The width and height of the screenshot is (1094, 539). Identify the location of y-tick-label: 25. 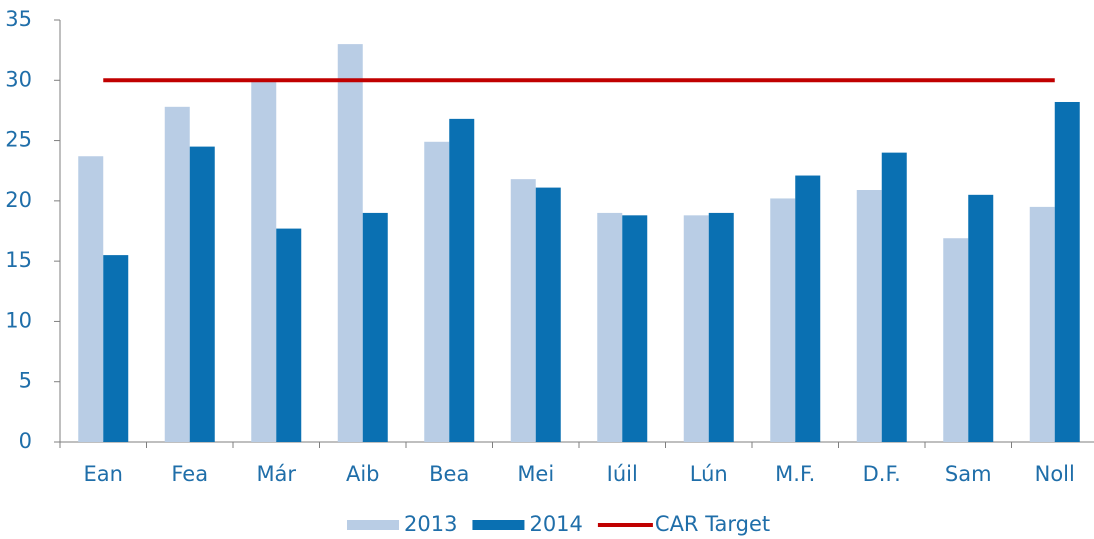
(18, 140).